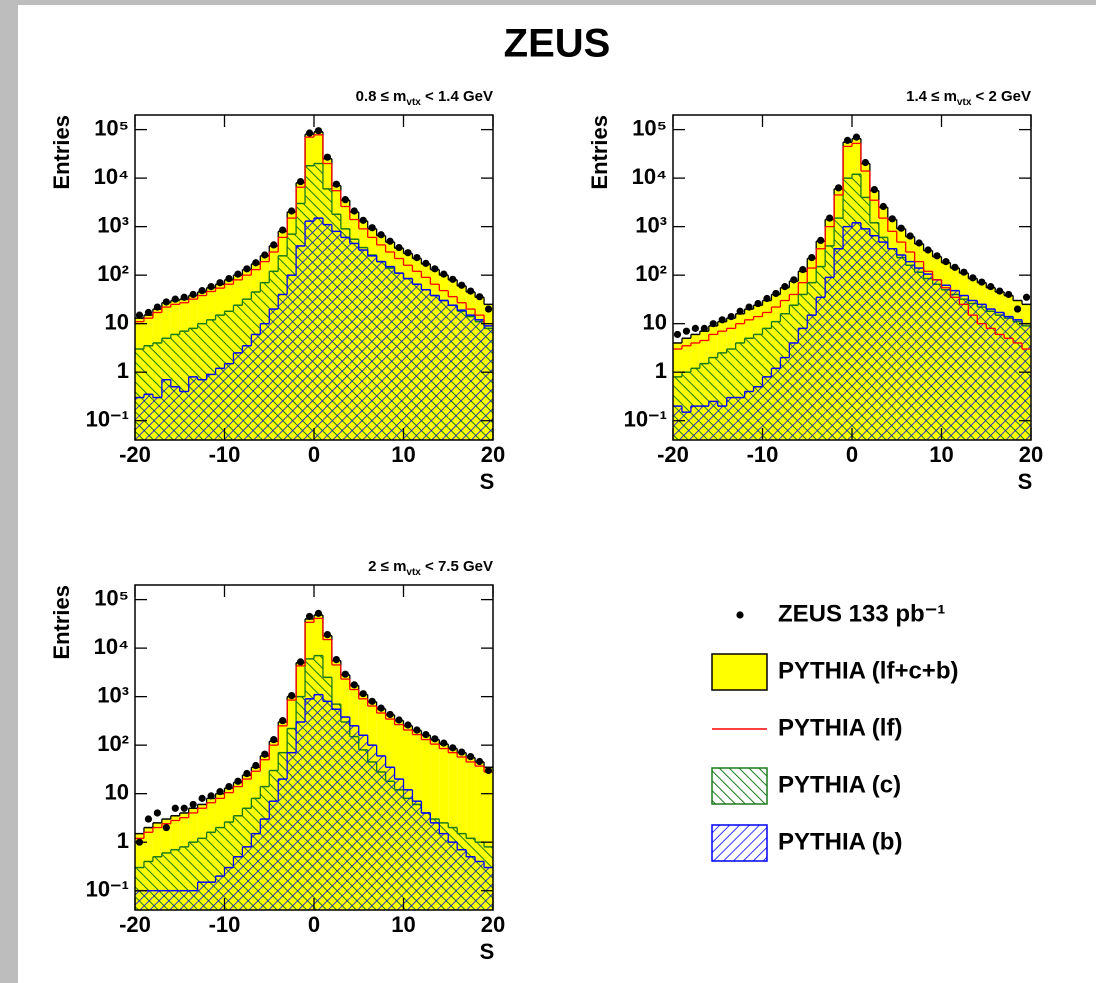 This screenshot has height=983, width=1096. Describe the element at coordinates (840, 727) in the screenshot. I see `legend-label: PYTHIA (lf)` at that location.